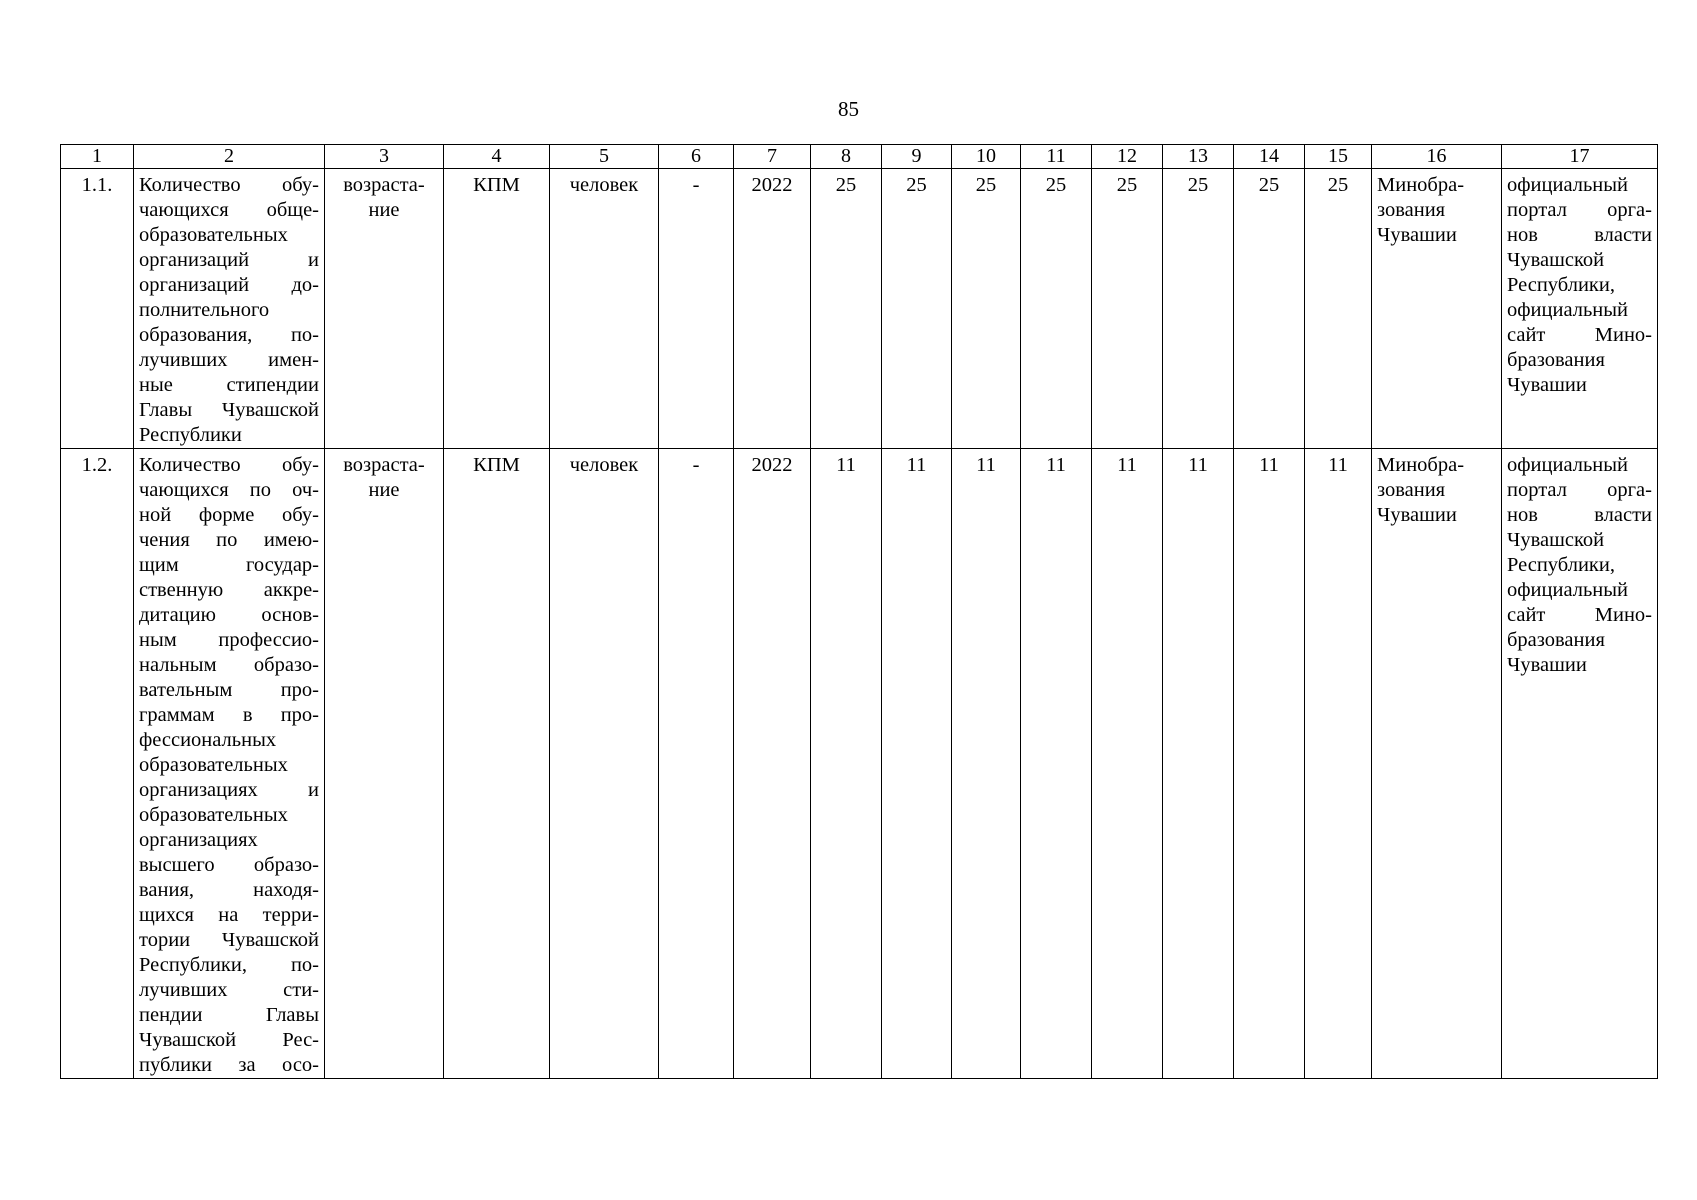  I want to click on page-number: 85, so click(848, 109).